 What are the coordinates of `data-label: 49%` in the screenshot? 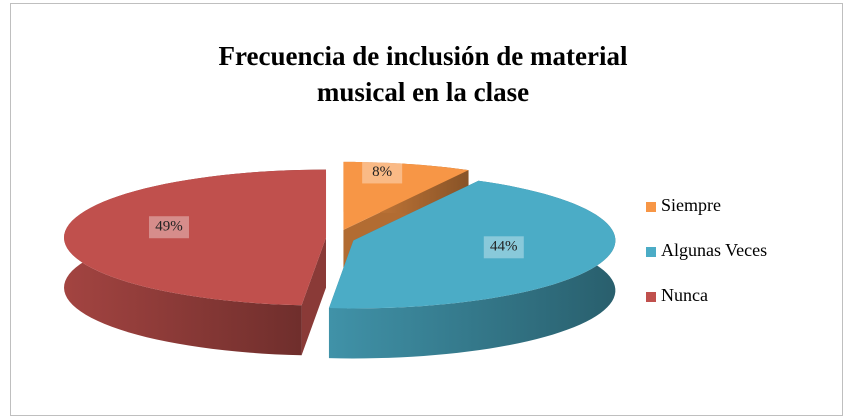 It's located at (169, 227).